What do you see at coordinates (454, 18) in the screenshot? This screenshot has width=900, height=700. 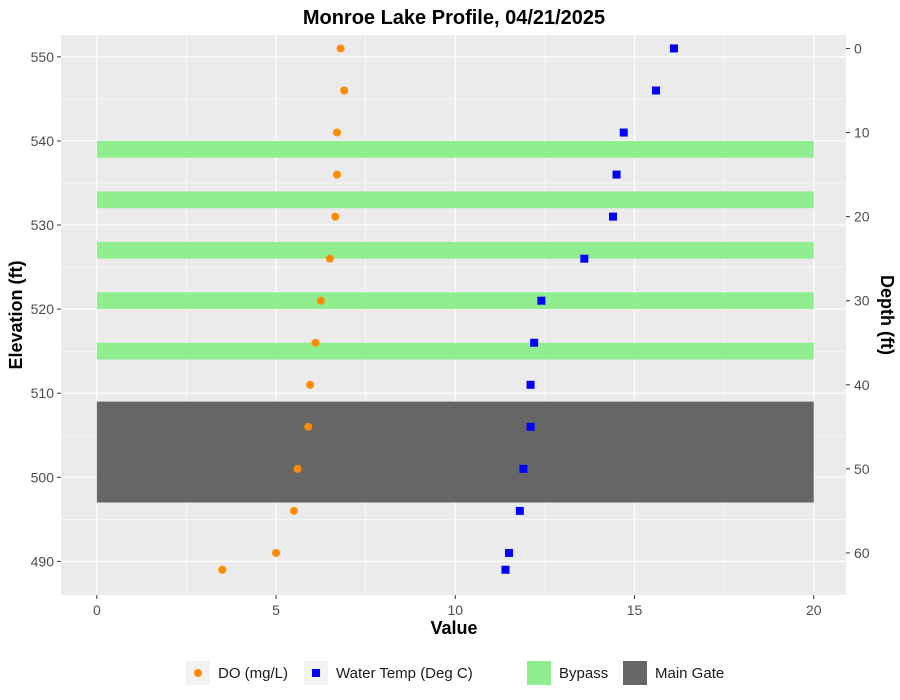 I see `chart-title: Monroe Lake Profile, 04/21/2025` at bounding box center [454, 18].